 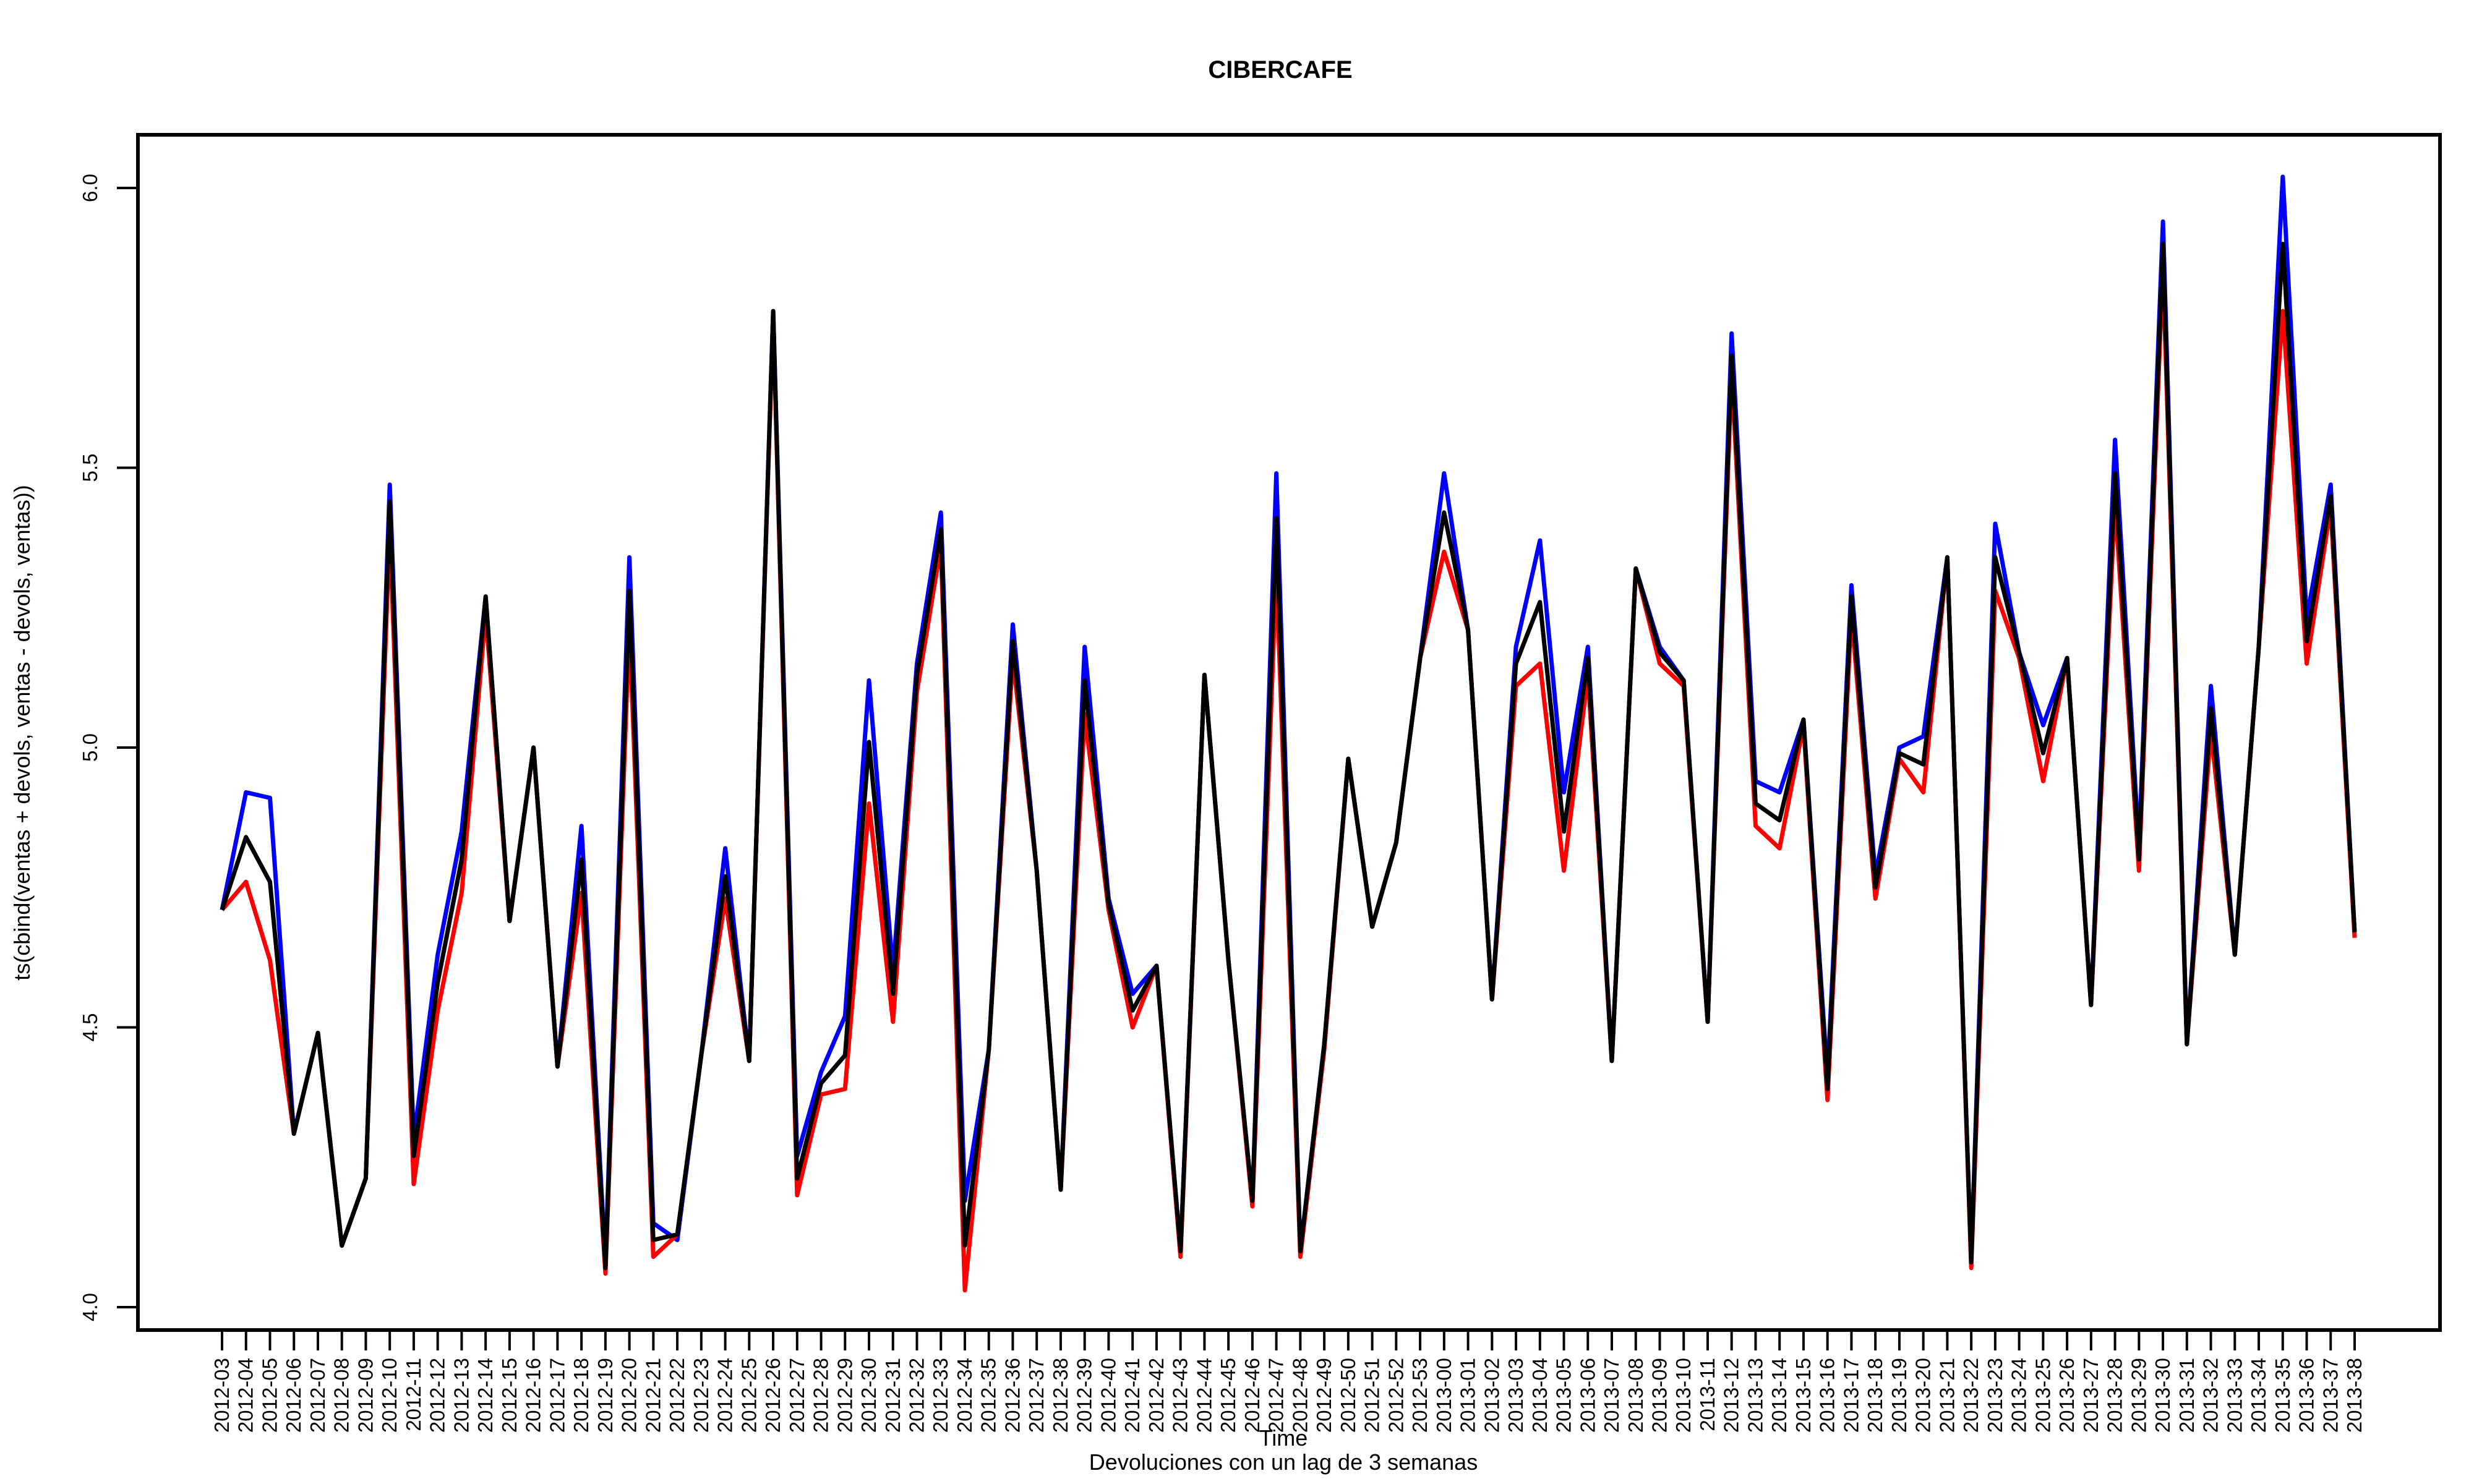 I want to click on x-tick-label: 2013-20, so click(x=1923, y=1395).